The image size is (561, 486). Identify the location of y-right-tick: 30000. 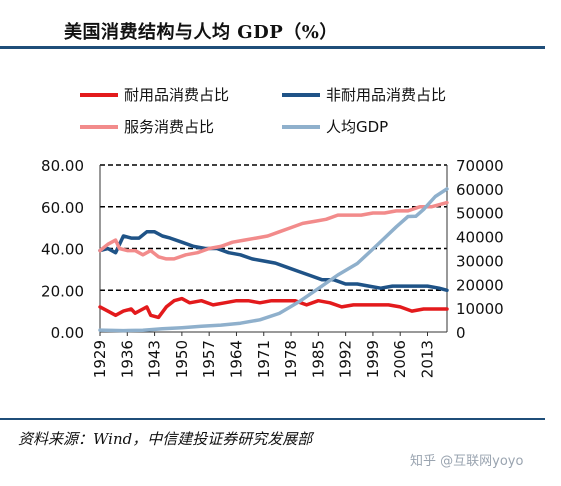
(480, 261).